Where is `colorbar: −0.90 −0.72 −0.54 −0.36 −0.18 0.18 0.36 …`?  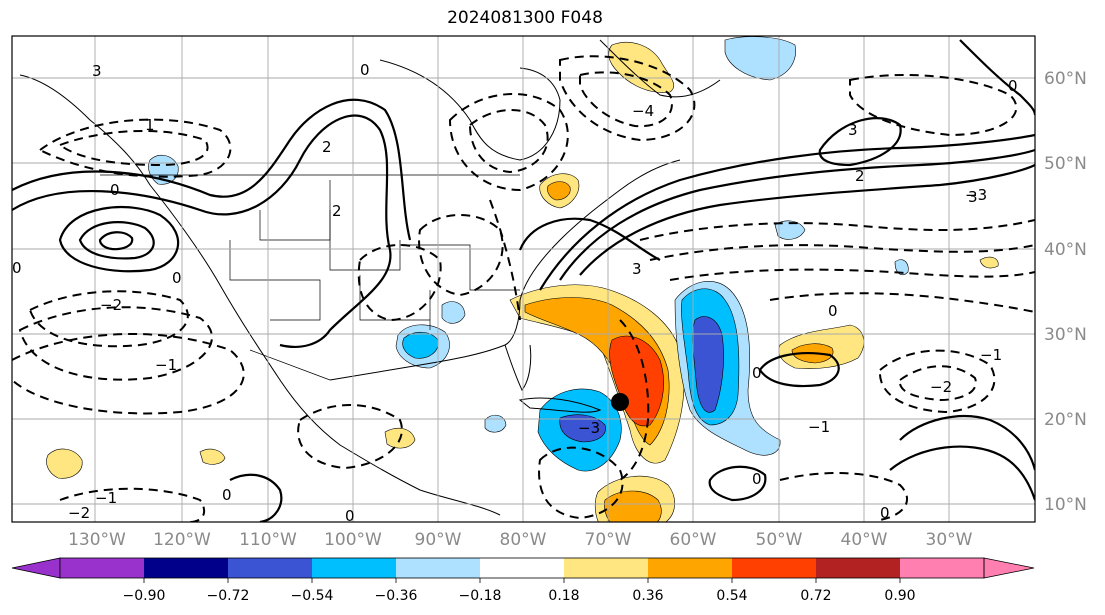 colorbar: −0.90 −0.72 −0.54 −0.36 −0.18 0.18 0.36 … is located at coordinates (523, 580).